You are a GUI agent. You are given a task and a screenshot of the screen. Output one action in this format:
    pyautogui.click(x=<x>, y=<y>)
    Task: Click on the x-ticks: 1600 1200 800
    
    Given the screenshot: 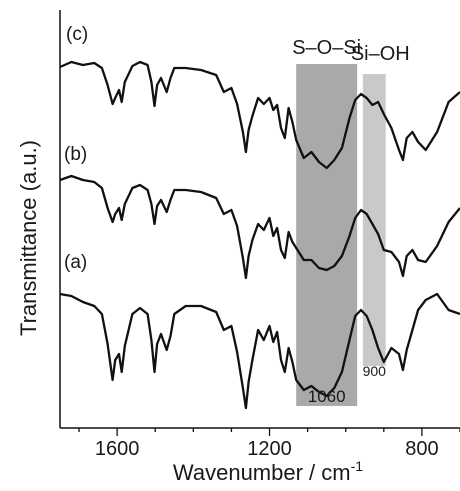 What is the action you would take?
    pyautogui.click(x=269, y=444)
    